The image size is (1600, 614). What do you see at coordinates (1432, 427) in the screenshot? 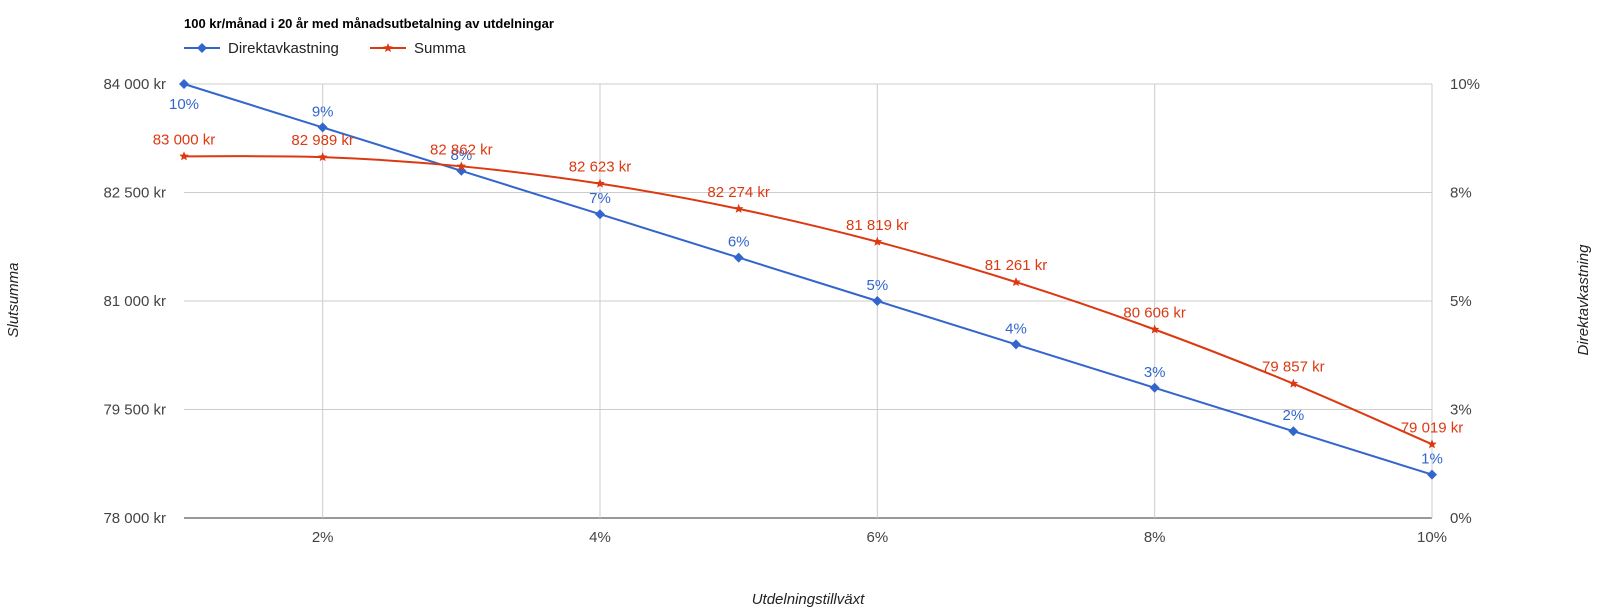
I see `summa-data-label: 79 019 kr` at bounding box center [1432, 427].